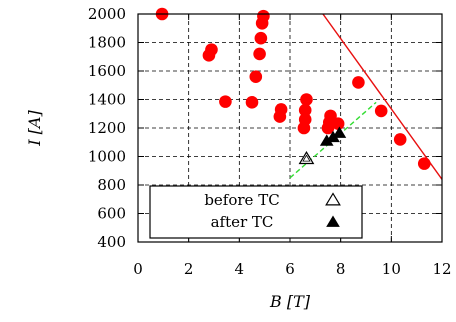 The width and height of the screenshot is (456, 322). I want to click on y-tick-label: 1400, so click(107, 100).